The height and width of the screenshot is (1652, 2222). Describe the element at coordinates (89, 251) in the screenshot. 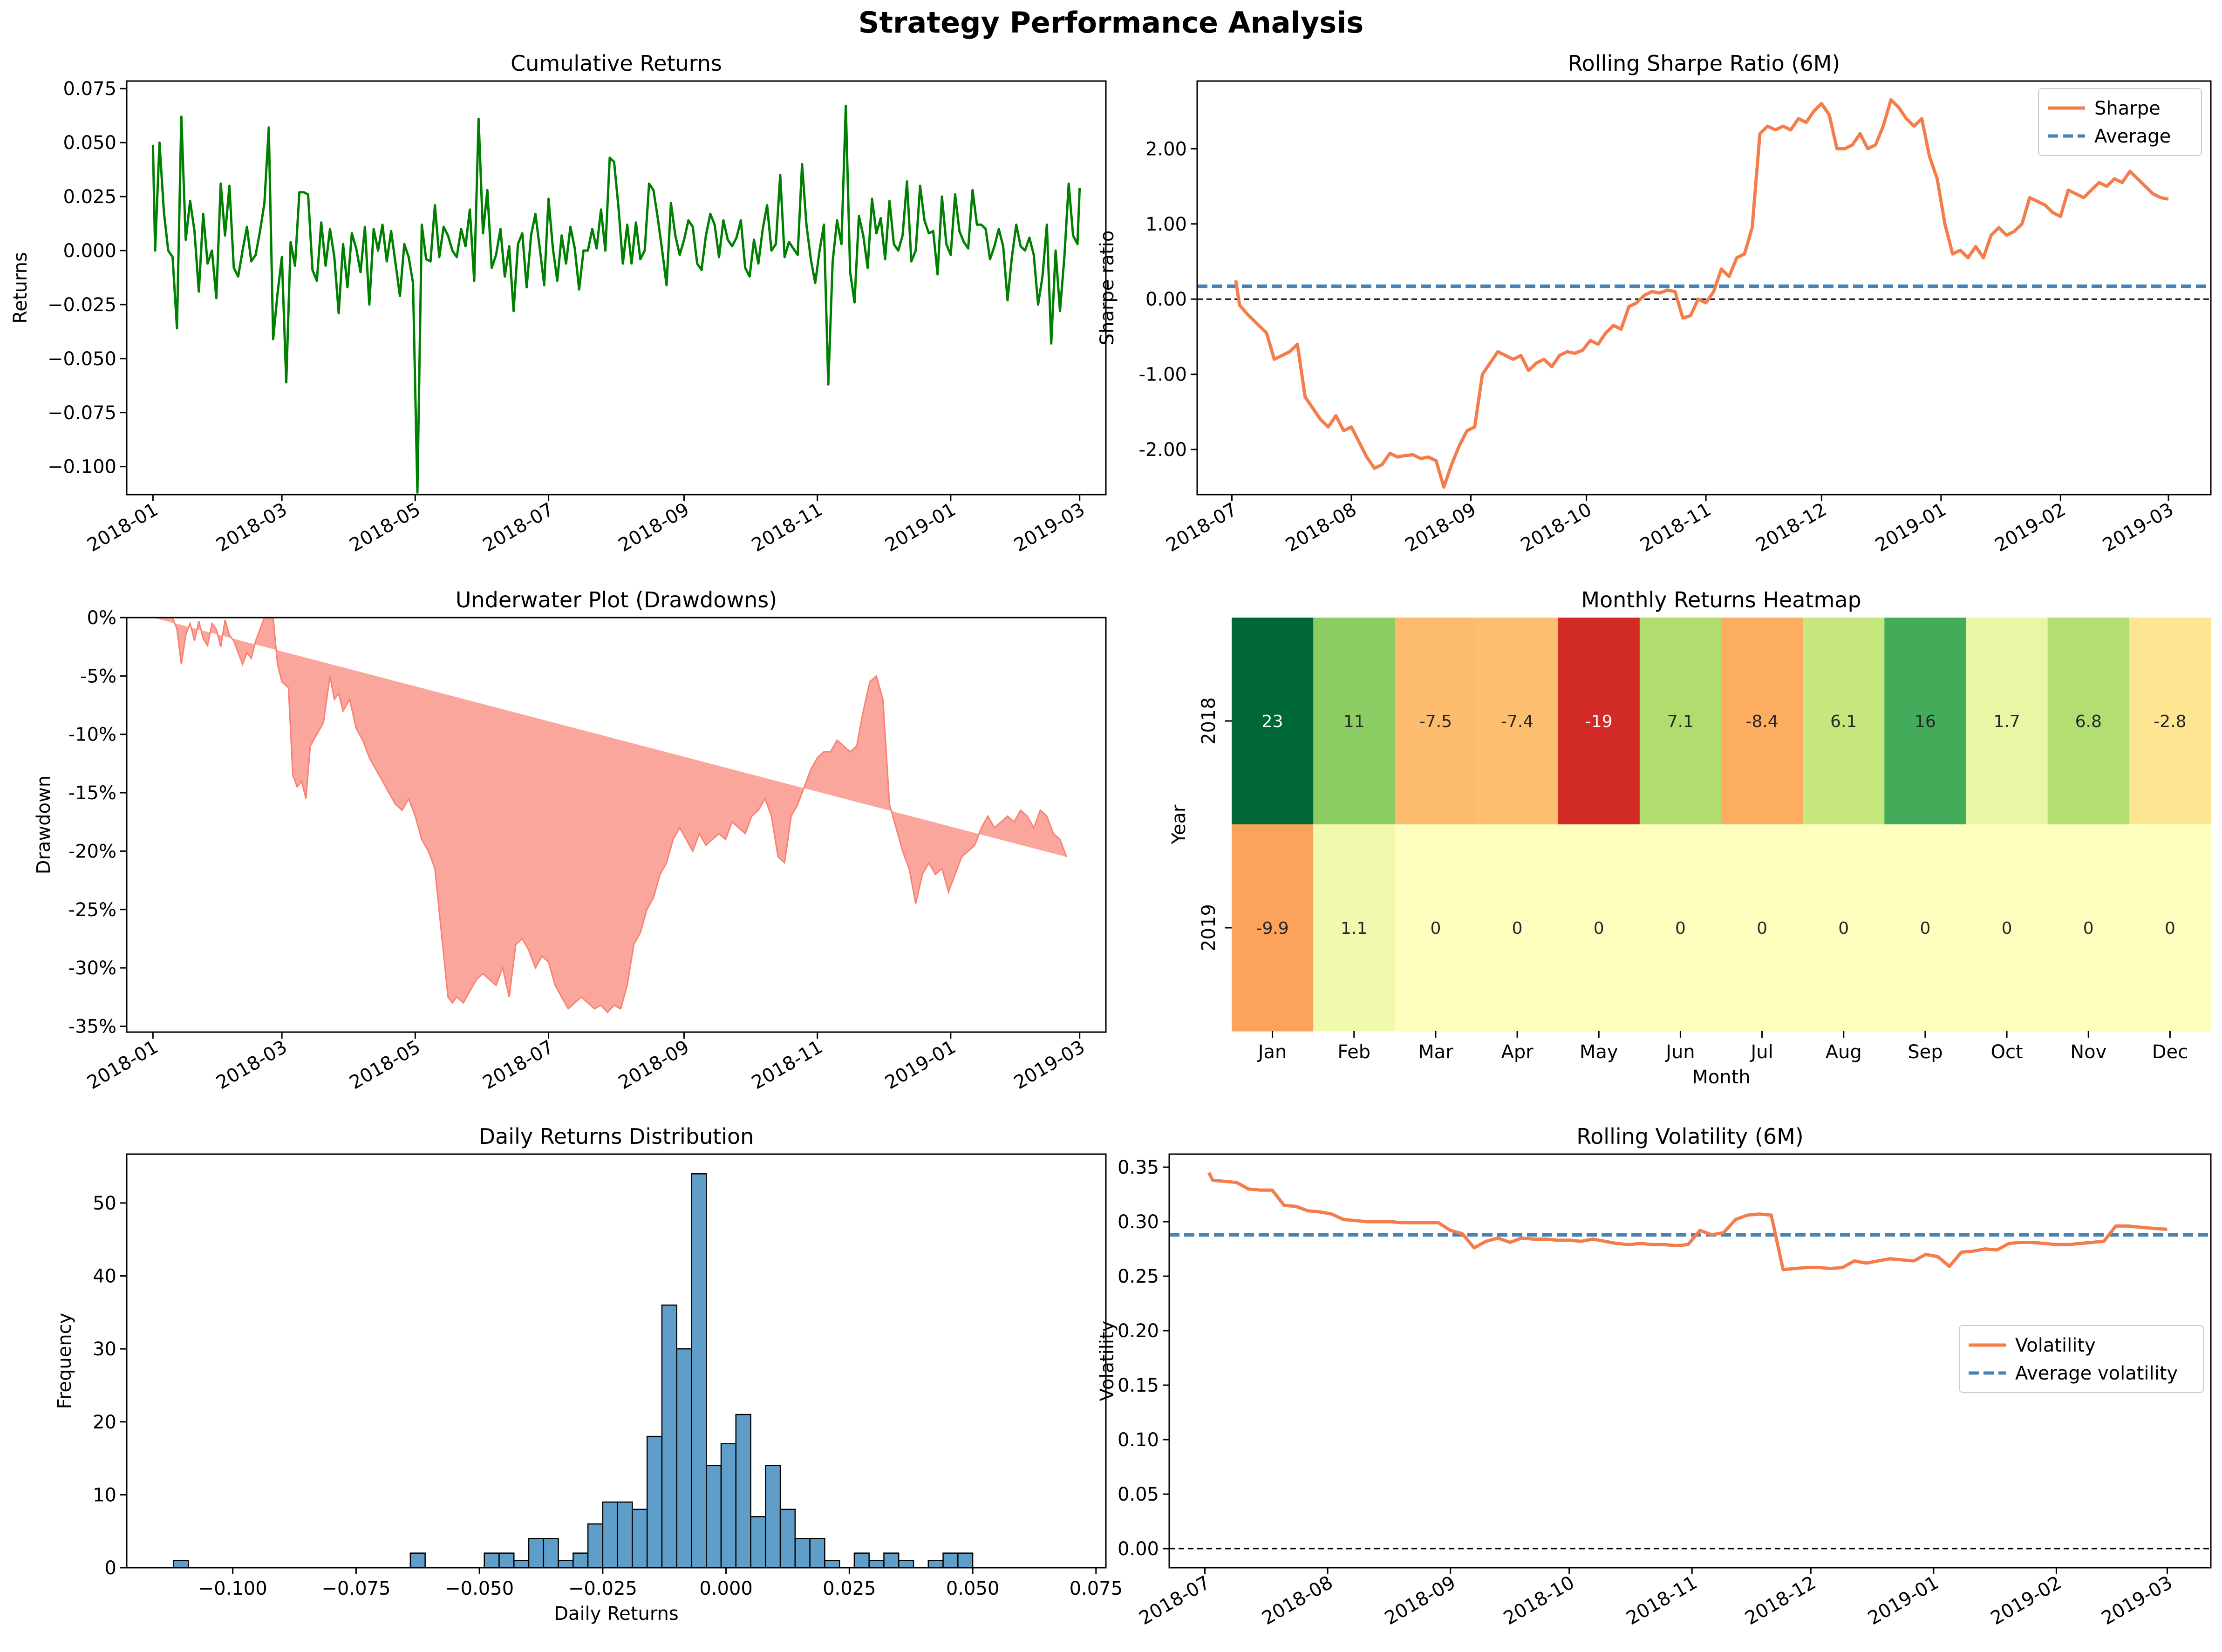

I see `cumulative-ytick-label: 0.000` at that location.